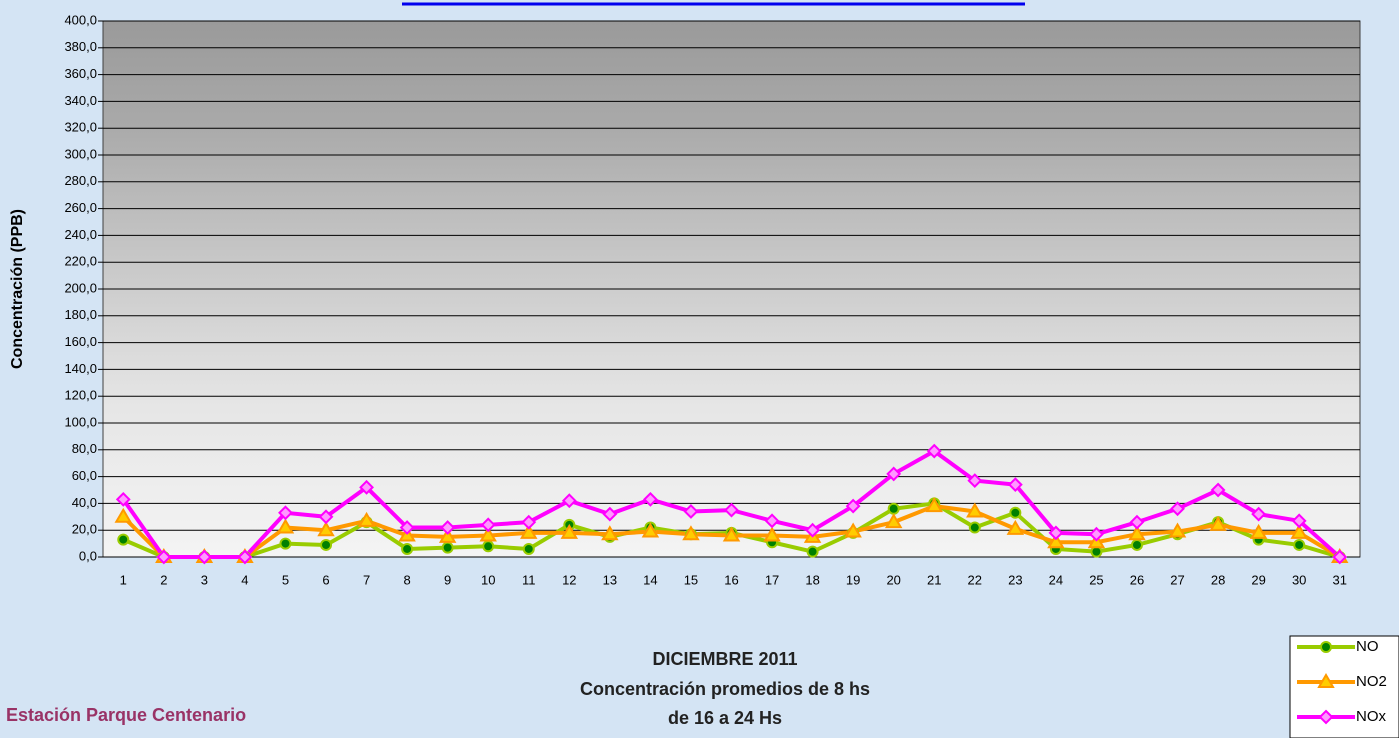 The height and width of the screenshot is (738, 1399). I want to click on x-tick-label: 11, so click(529, 579).